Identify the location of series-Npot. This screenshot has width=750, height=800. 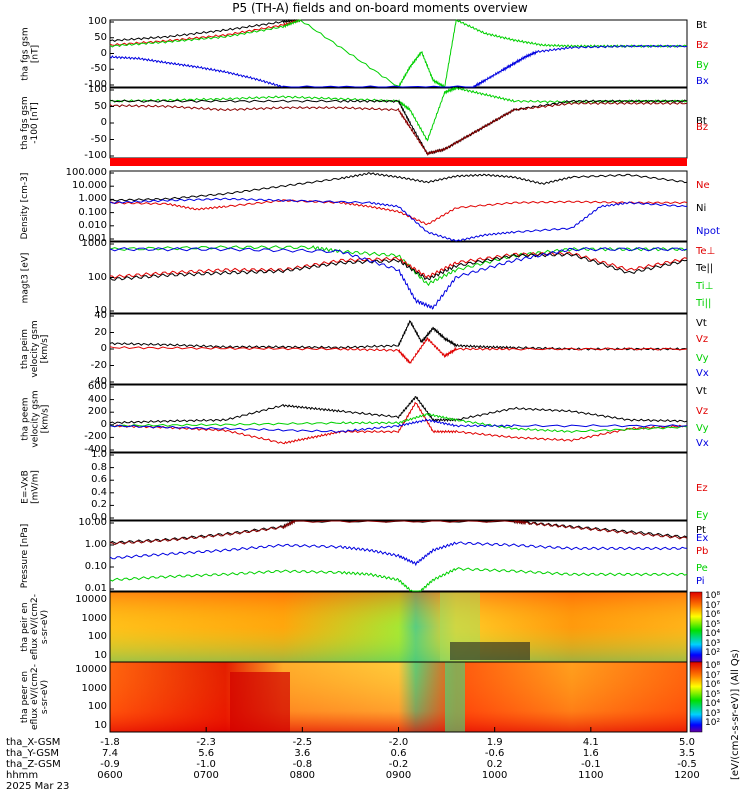
(398, 219).